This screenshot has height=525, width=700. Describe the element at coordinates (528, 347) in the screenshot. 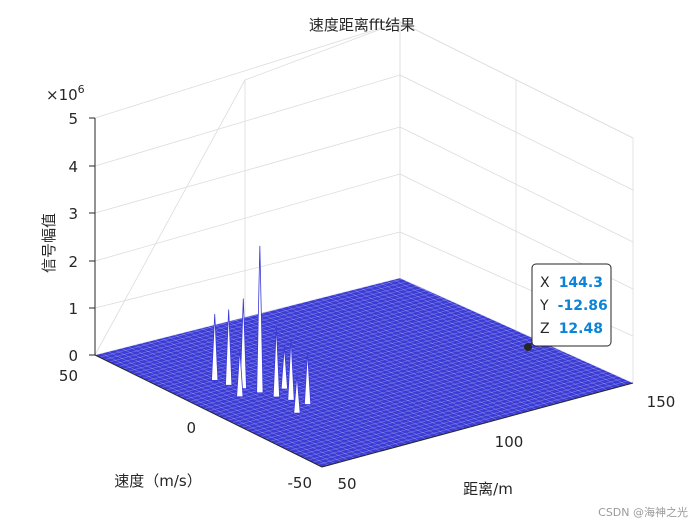

I see `datatip-marker` at that location.